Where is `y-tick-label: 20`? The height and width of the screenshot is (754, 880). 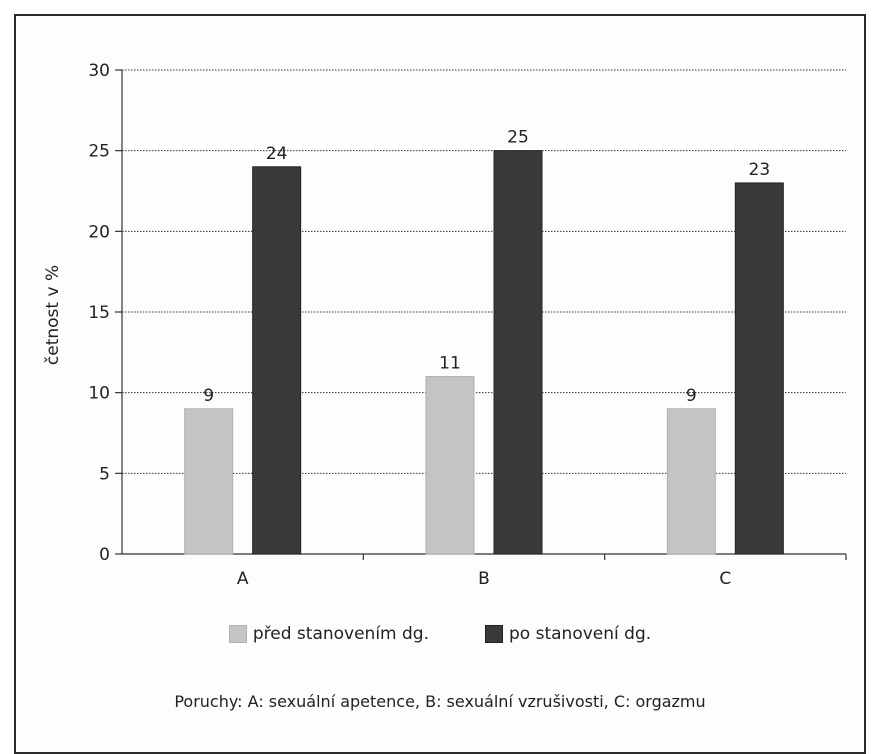 y-tick-label: 20 is located at coordinates (99, 232).